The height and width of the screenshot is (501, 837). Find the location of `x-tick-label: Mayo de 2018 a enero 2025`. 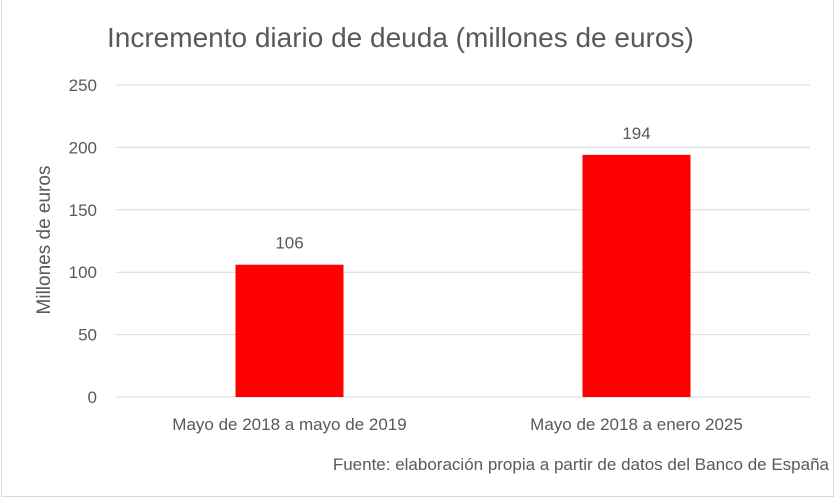

x-tick-label: Mayo de 2018 a enero 2025 is located at coordinates (636, 424).